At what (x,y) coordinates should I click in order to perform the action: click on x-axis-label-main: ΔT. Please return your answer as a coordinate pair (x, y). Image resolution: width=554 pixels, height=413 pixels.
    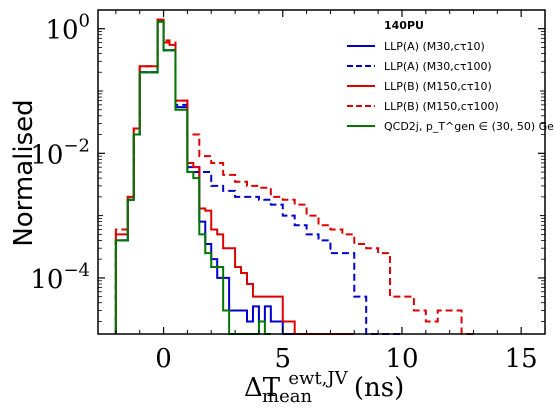
    Looking at the image, I should click on (262, 388).